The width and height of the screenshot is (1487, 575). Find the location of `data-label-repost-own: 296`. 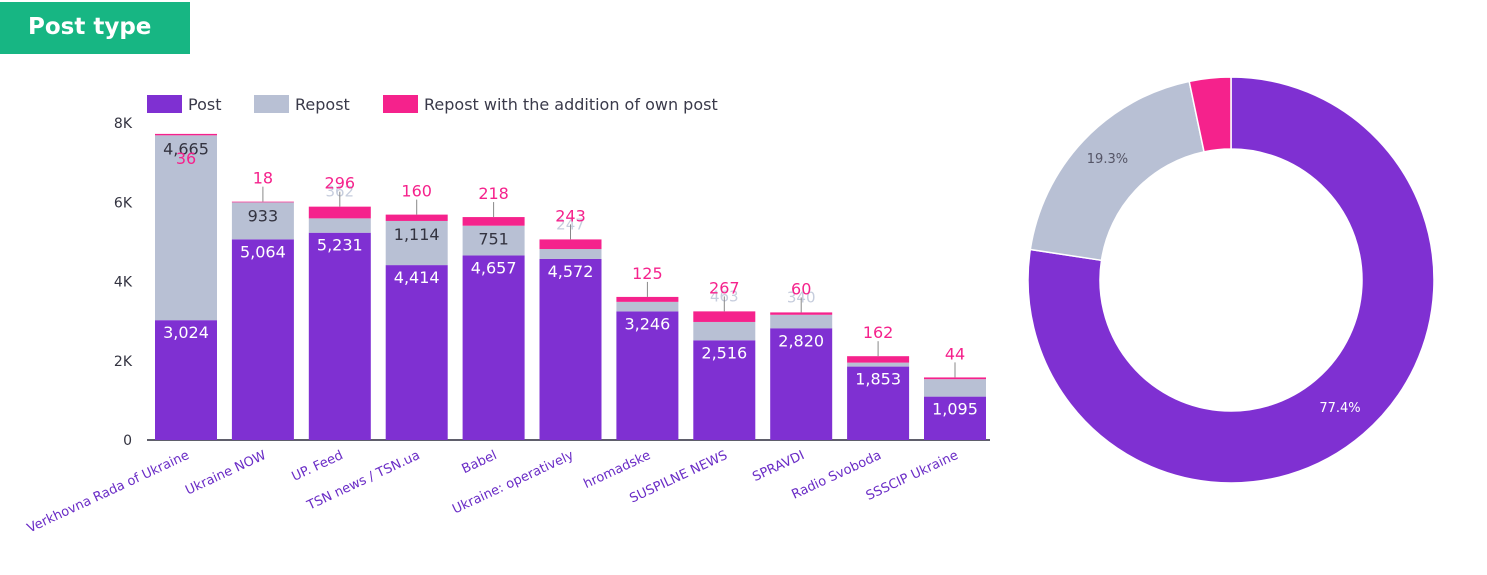

data-label-repost-own: 296 is located at coordinates (340, 183).